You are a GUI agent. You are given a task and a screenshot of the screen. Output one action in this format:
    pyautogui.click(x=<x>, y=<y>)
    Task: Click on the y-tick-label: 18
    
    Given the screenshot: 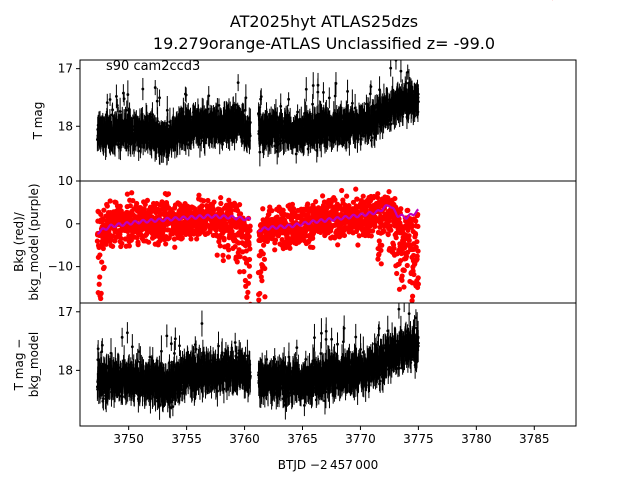 What is the action you would take?
    pyautogui.click(x=65, y=126)
    